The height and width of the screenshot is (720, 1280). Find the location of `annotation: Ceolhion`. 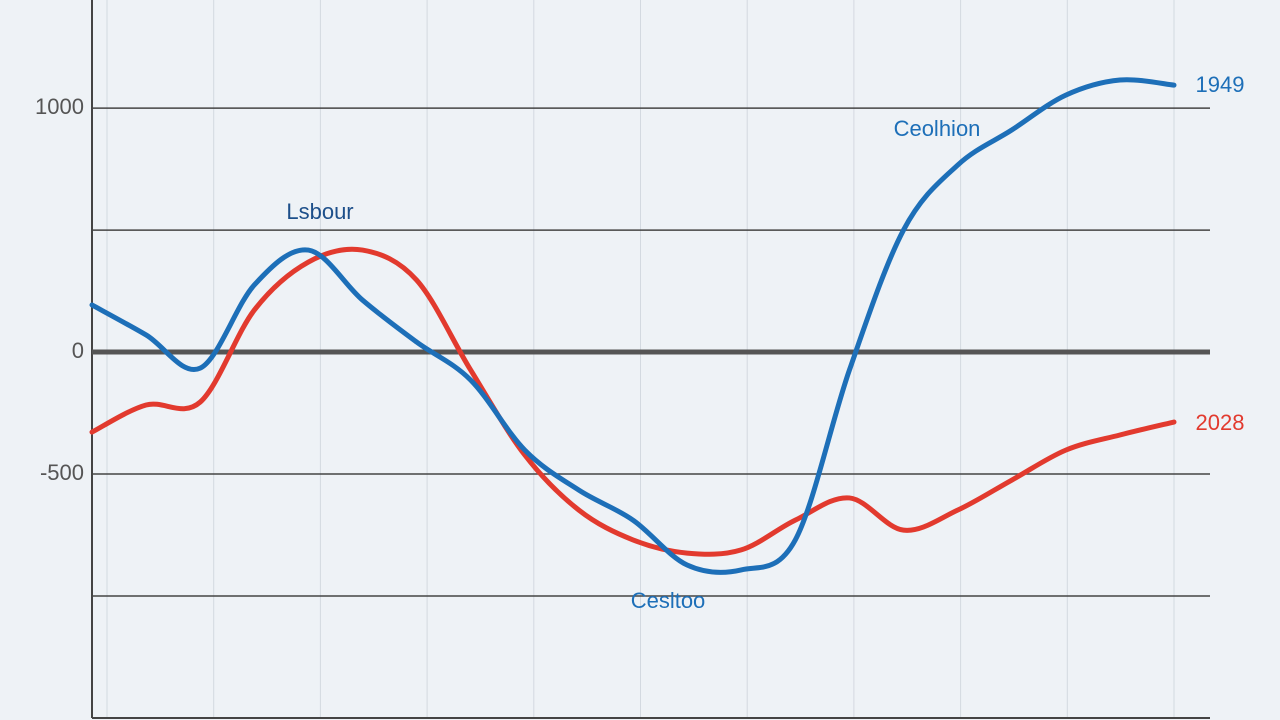

annotation: Ceolhion is located at coordinates (937, 128).